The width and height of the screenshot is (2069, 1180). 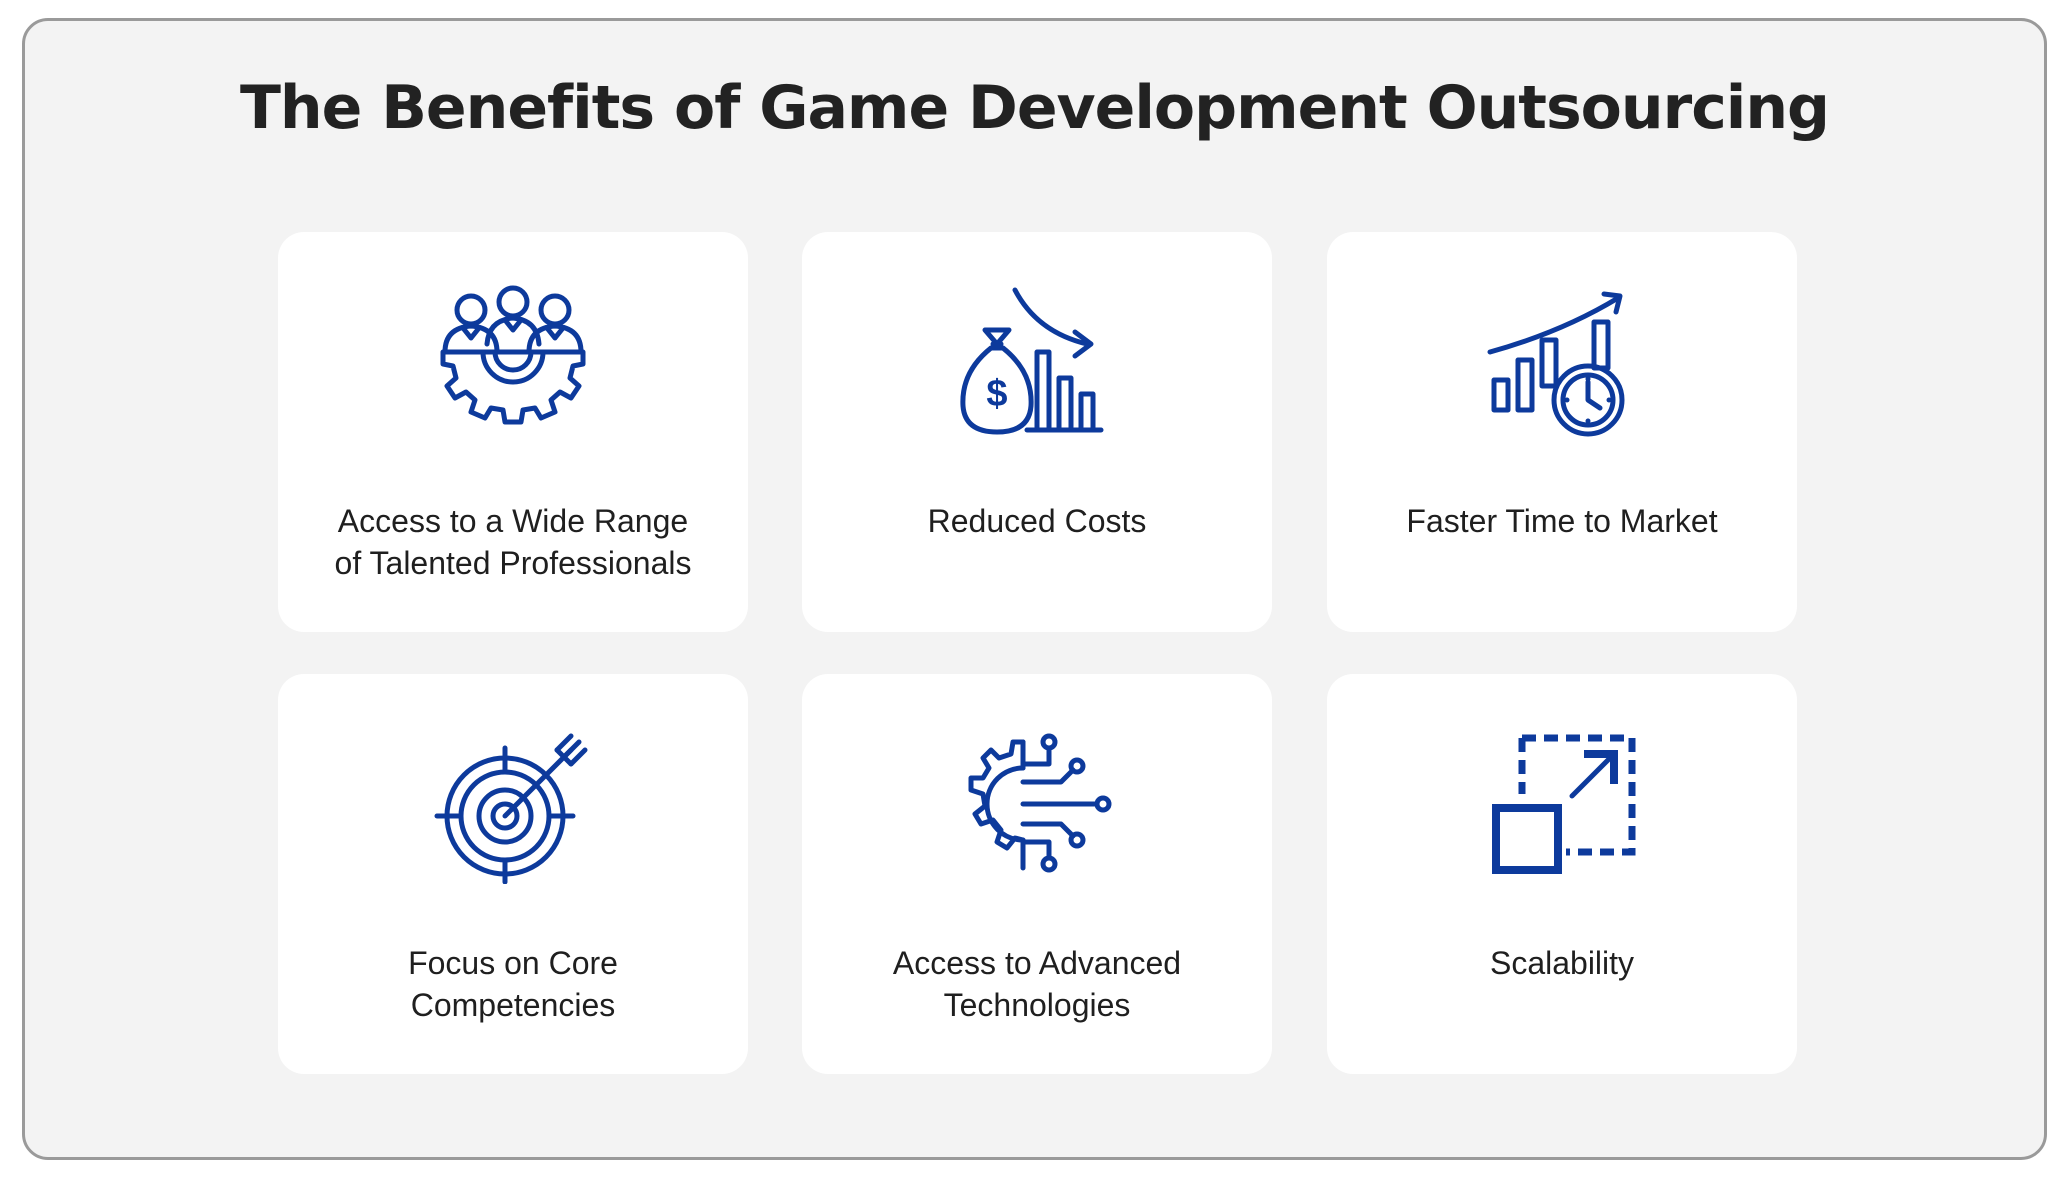 What do you see at coordinates (513, 963) in the screenshot?
I see `card-label-line1: Focus on Core` at bounding box center [513, 963].